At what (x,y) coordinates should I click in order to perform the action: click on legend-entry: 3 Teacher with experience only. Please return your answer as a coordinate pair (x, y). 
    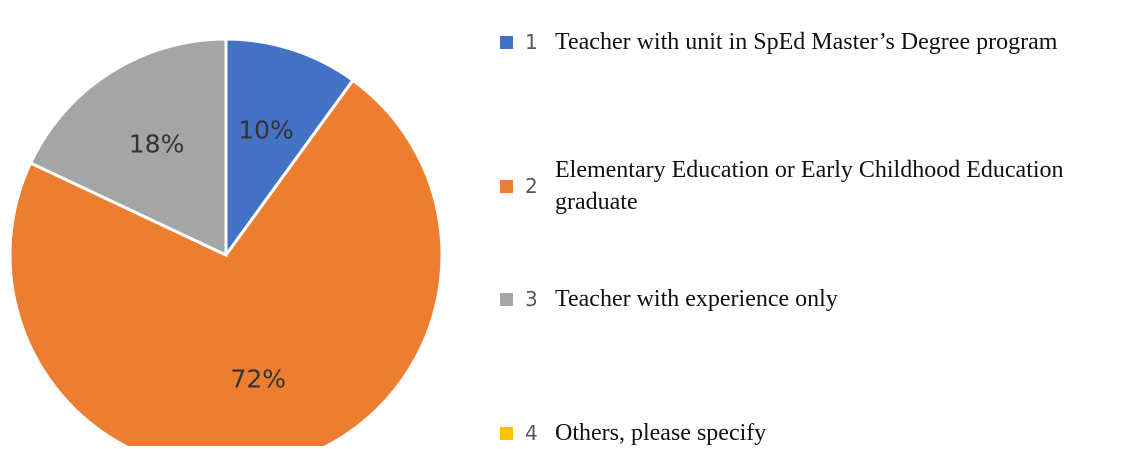
    Looking at the image, I should click on (815, 299).